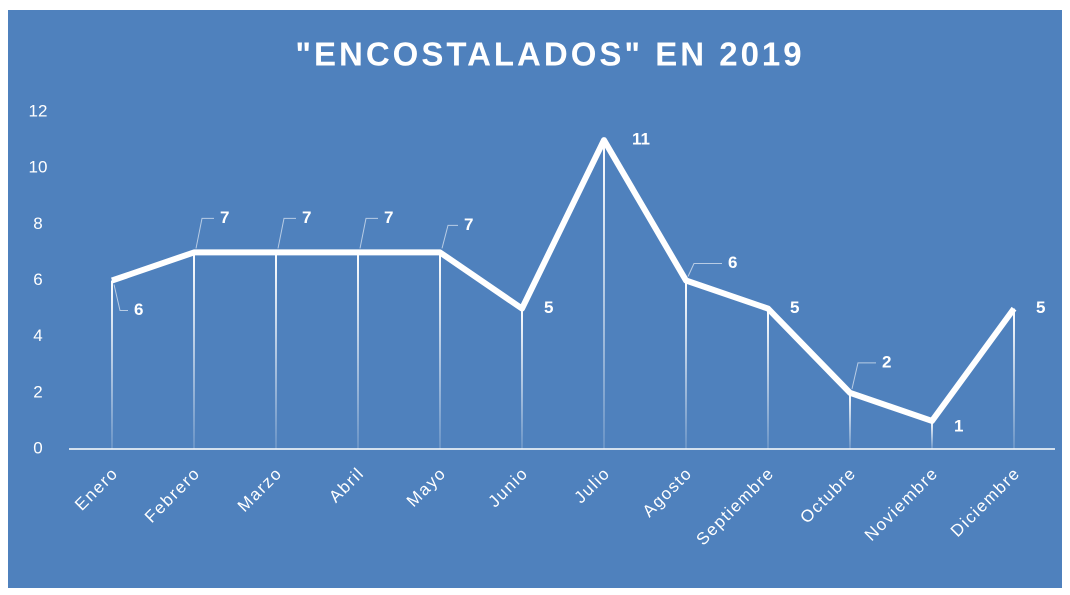 The width and height of the screenshot is (1070, 595). I want to click on chart-title: "ENCOSTALADOS" EN 2019, so click(549, 54).